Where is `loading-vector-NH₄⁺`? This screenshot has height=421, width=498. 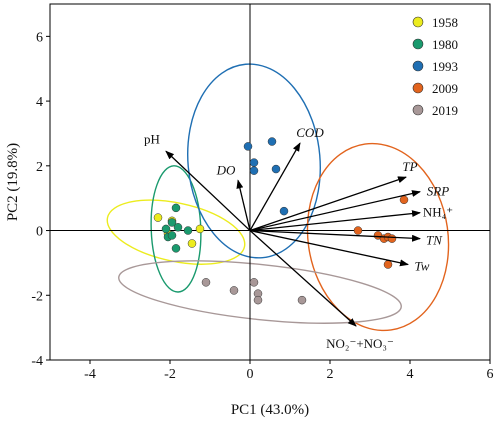 loading-vector-NH₄⁺ is located at coordinates (335, 221).